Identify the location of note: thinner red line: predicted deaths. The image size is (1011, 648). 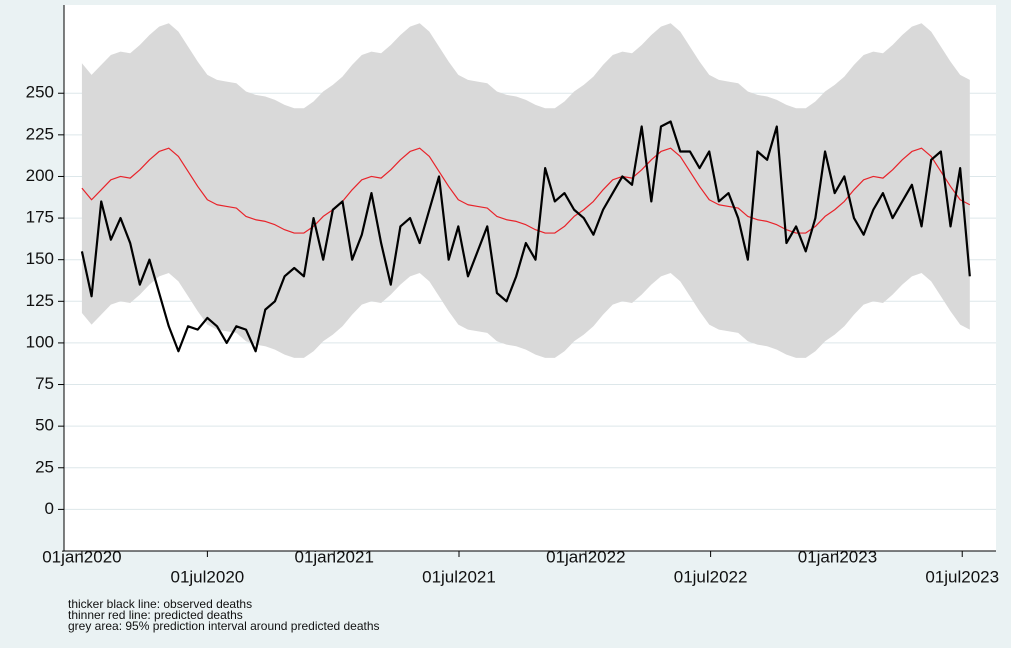
(155, 615).